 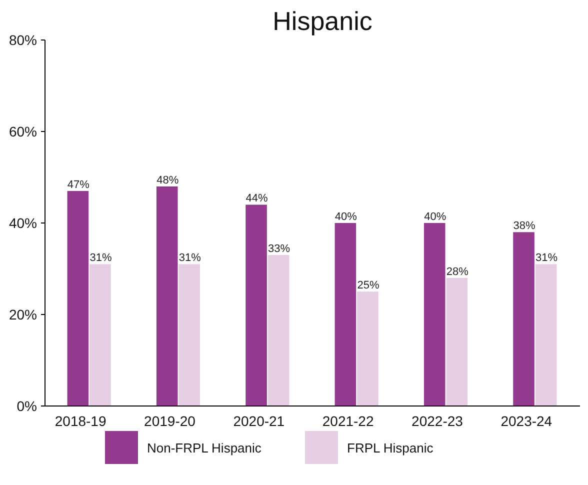 What do you see at coordinates (390, 448) in the screenshot?
I see `text: FRPL Hispanic` at bounding box center [390, 448].